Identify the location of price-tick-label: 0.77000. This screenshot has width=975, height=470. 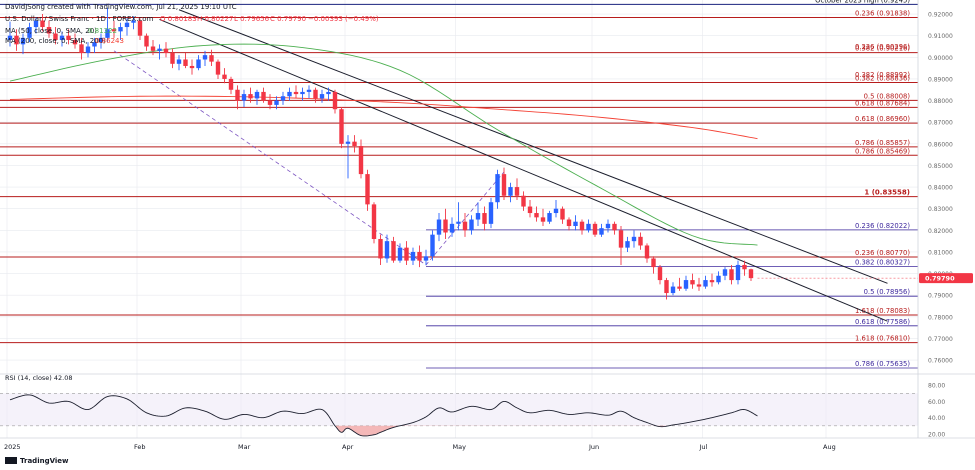
(940, 339).